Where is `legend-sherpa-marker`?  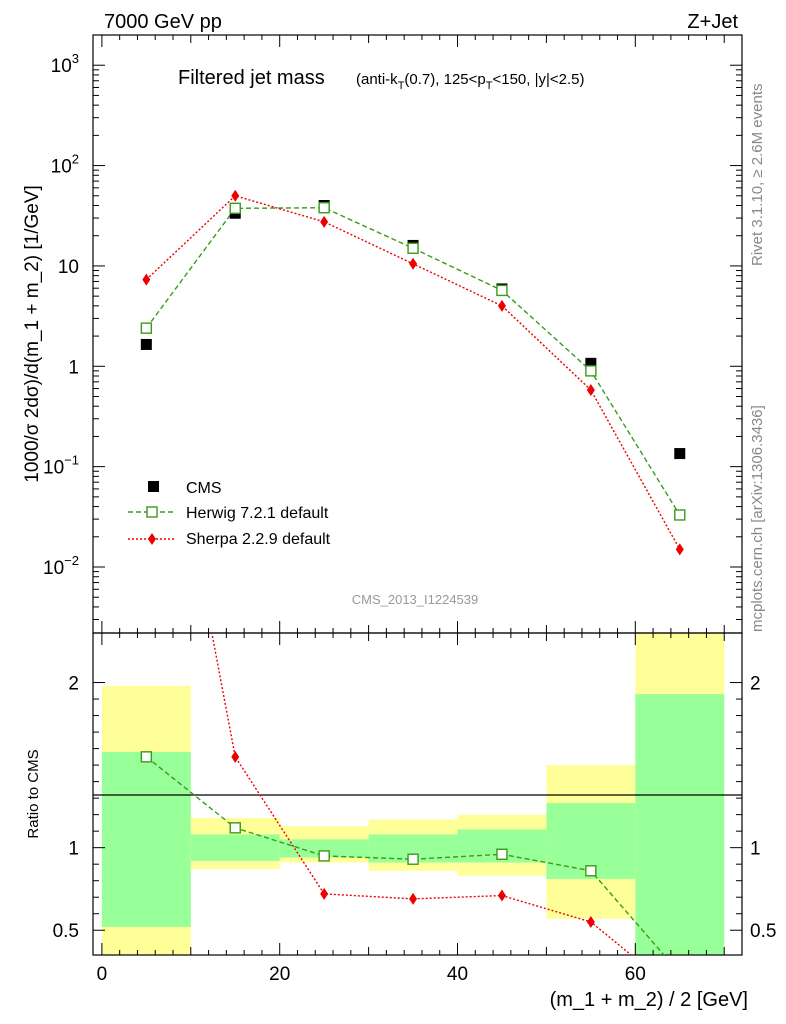 legend-sherpa-marker is located at coordinates (152, 539).